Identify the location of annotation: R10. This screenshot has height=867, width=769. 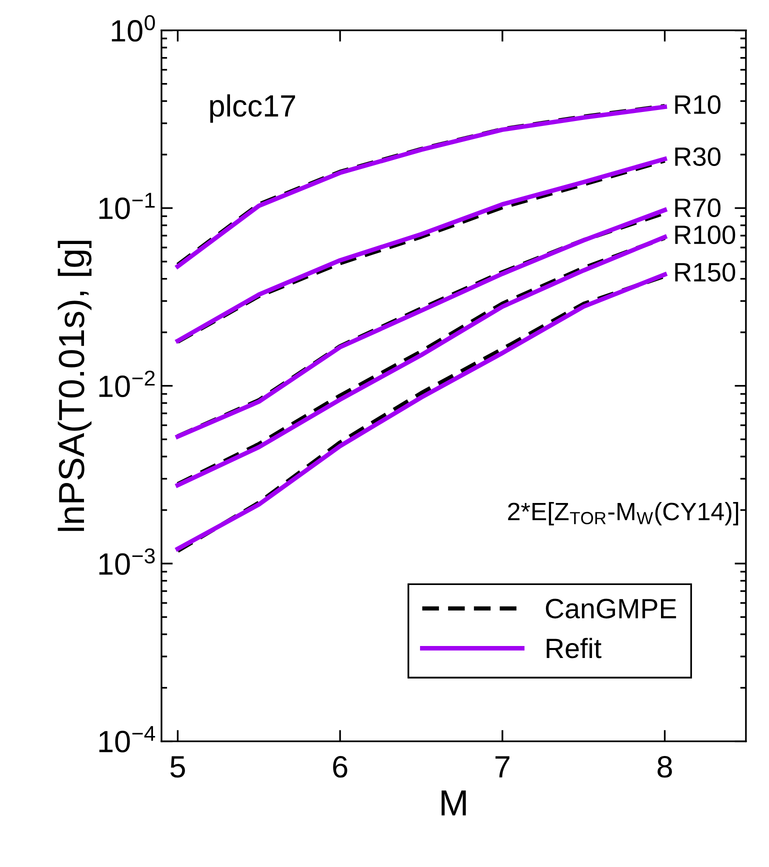
(697, 104).